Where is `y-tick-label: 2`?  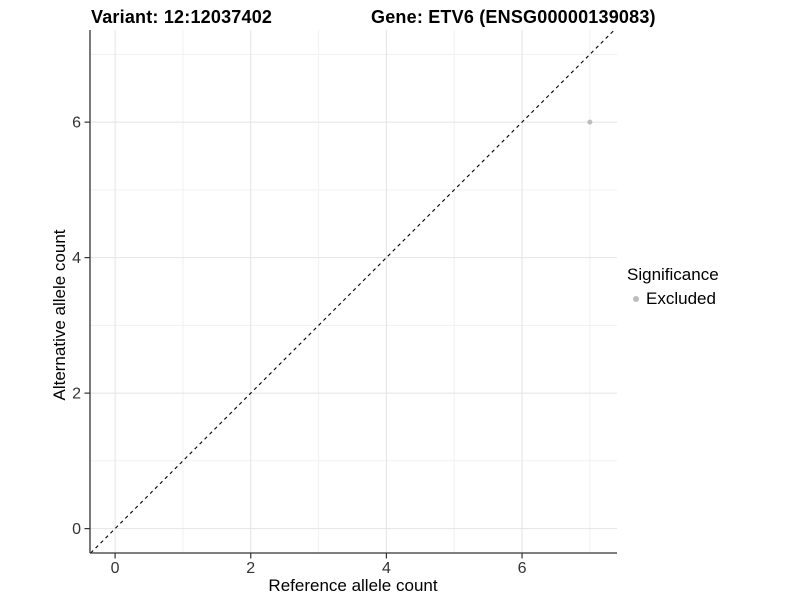
y-tick-label: 2 is located at coordinates (76, 394).